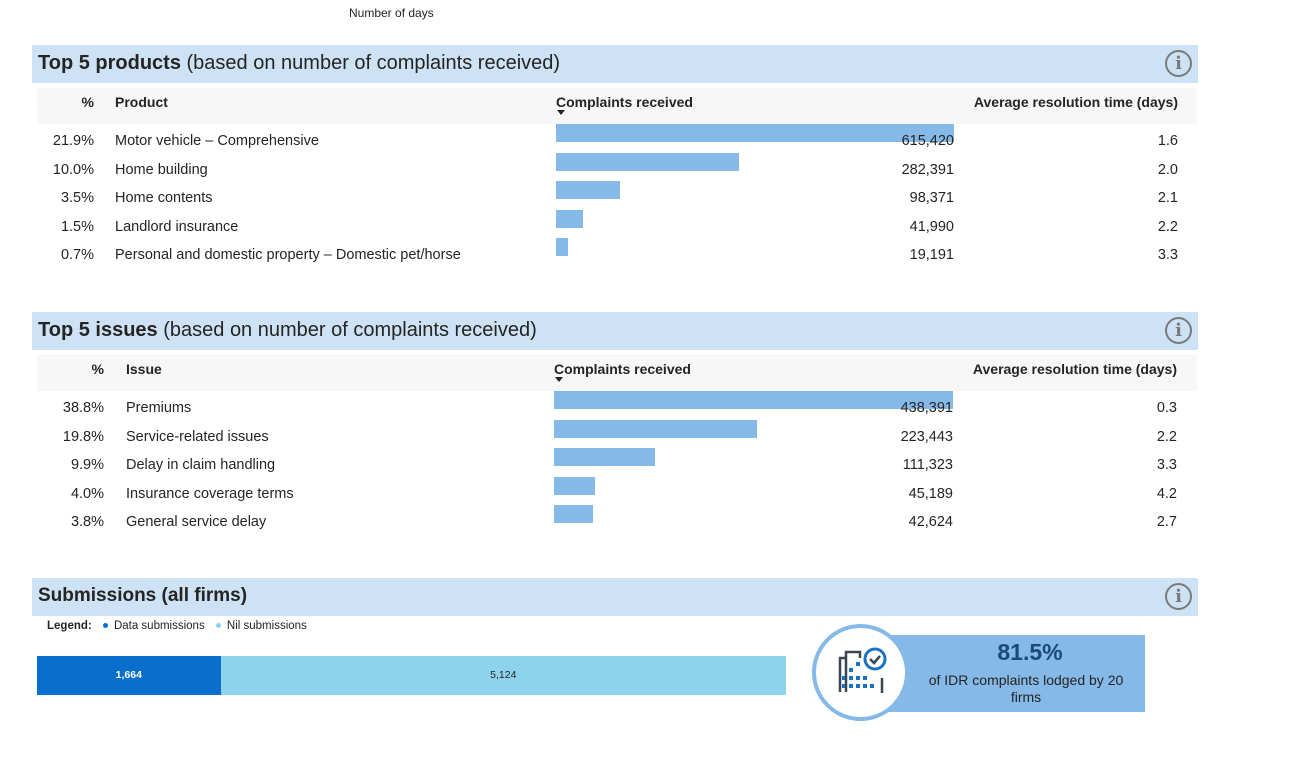 This screenshot has height=763, width=1291. What do you see at coordinates (503, 675) in the screenshot?
I see `submission-bar-nil: 5,124` at bounding box center [503, 675].